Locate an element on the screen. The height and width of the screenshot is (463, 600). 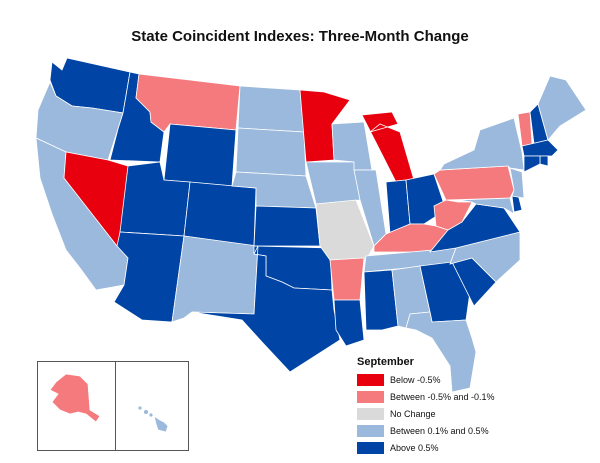
state-PA is located at coordinates (474, 183).